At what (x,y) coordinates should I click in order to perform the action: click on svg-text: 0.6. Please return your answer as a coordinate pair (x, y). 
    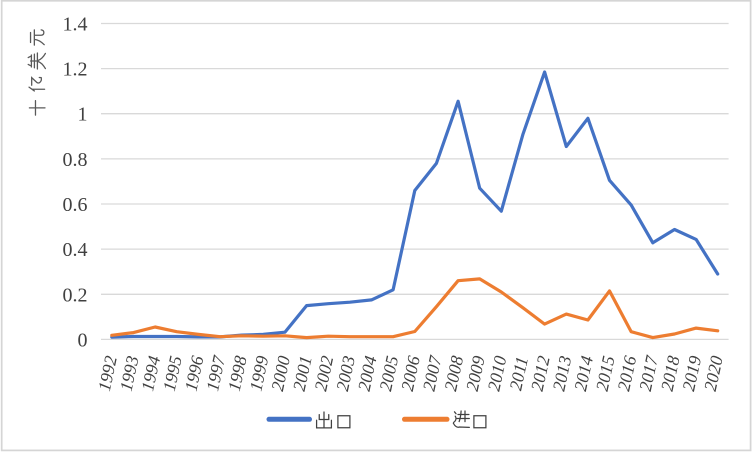
    Looking at the image, I should click on (75, 205).